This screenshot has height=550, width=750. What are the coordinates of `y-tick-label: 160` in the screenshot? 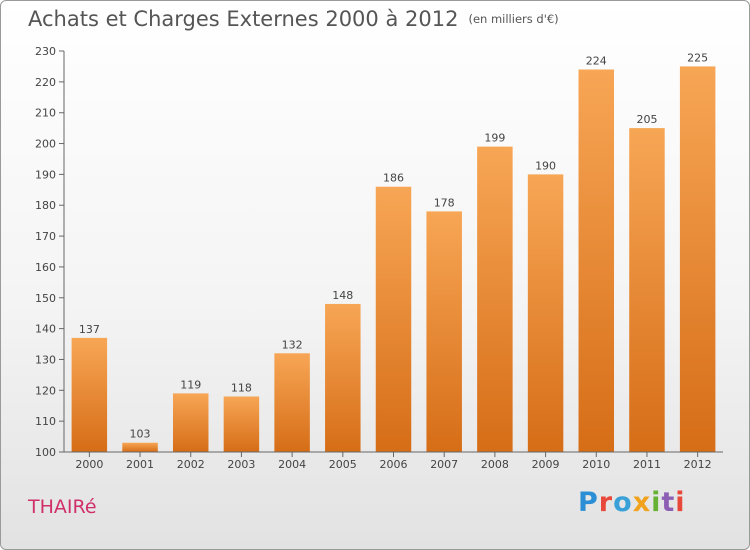 It's located at (45, 267).